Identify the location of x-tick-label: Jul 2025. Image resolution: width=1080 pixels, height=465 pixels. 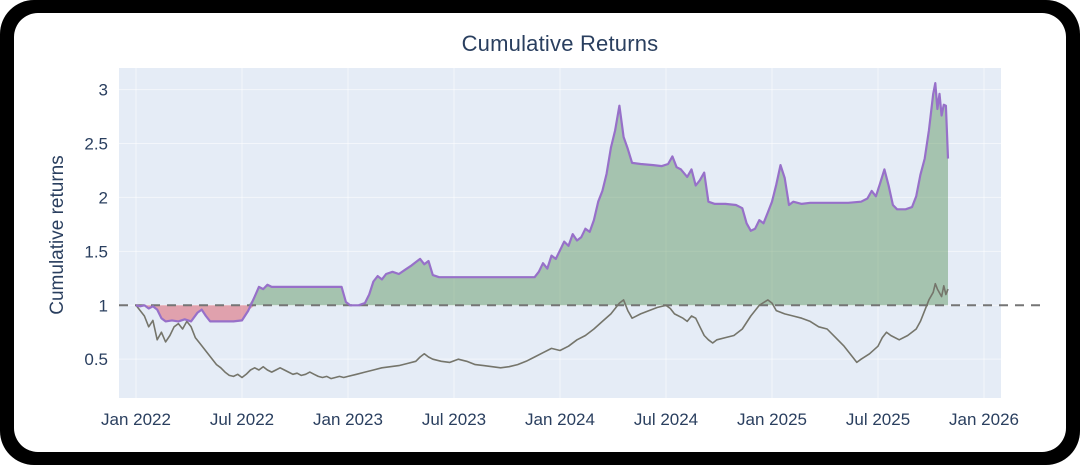
(878, 419).